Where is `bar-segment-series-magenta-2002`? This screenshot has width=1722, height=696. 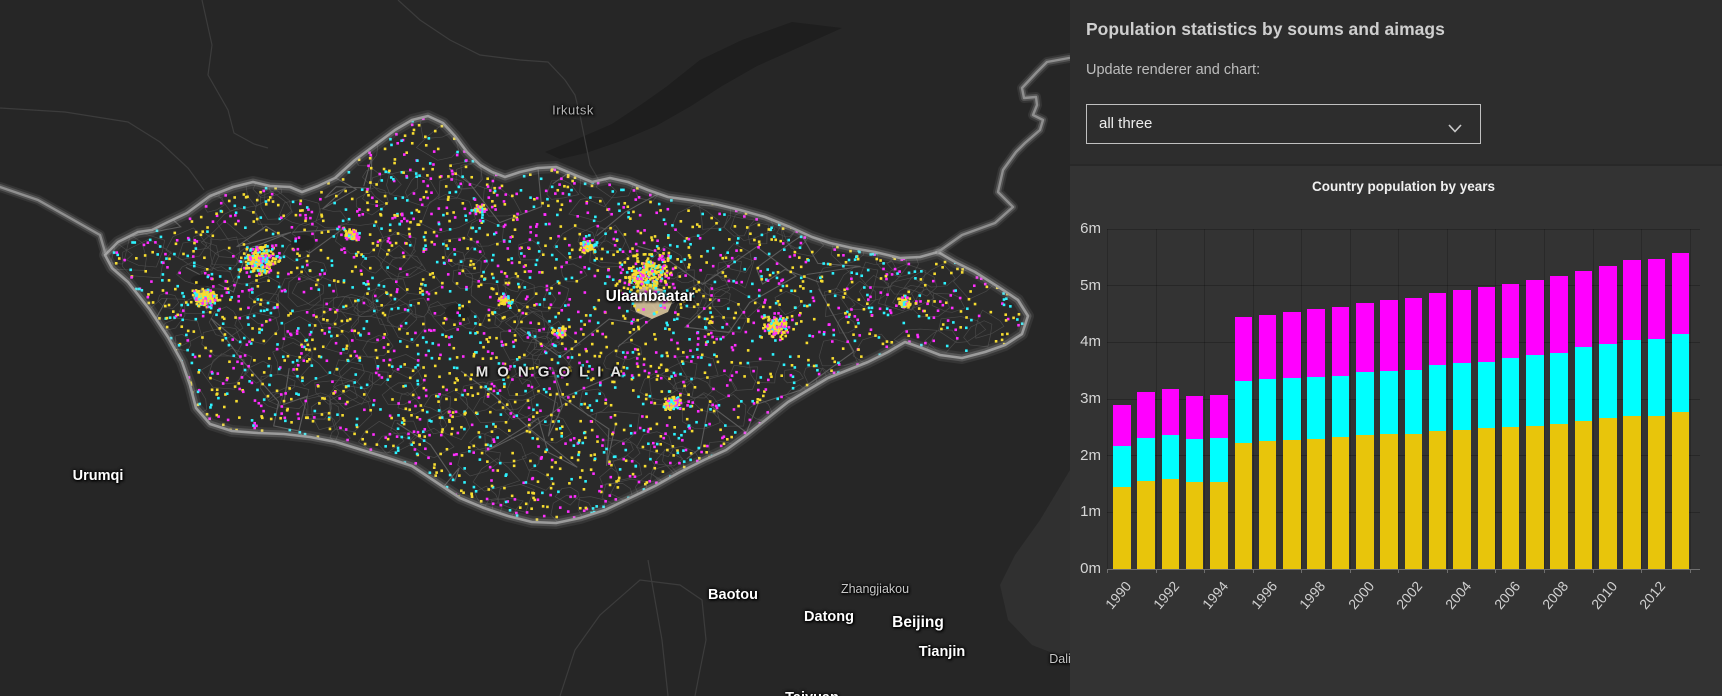 bar-segment-series-magenta-2002 is located at coordinates (1413, 334).